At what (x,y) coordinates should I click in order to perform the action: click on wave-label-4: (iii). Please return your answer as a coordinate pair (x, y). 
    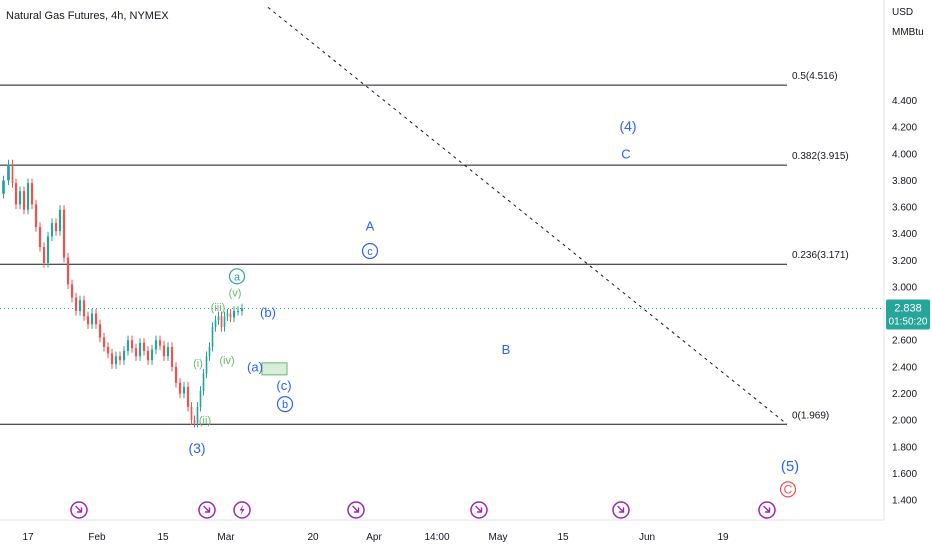
    Looking at the image, I should click on (218, 308).